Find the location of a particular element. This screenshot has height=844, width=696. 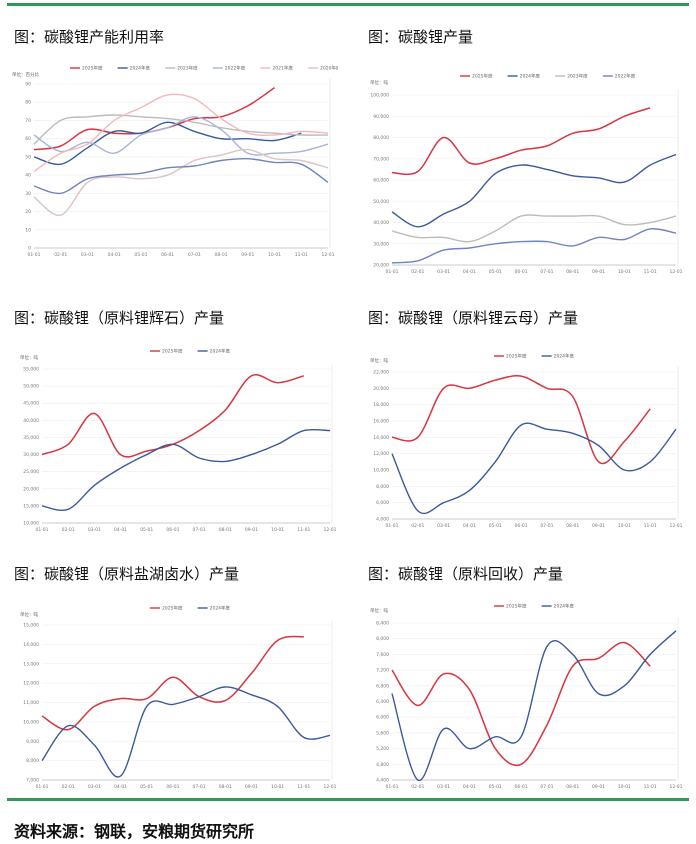

y-tick-label: 60,000 is located at coordinates (381, 181).